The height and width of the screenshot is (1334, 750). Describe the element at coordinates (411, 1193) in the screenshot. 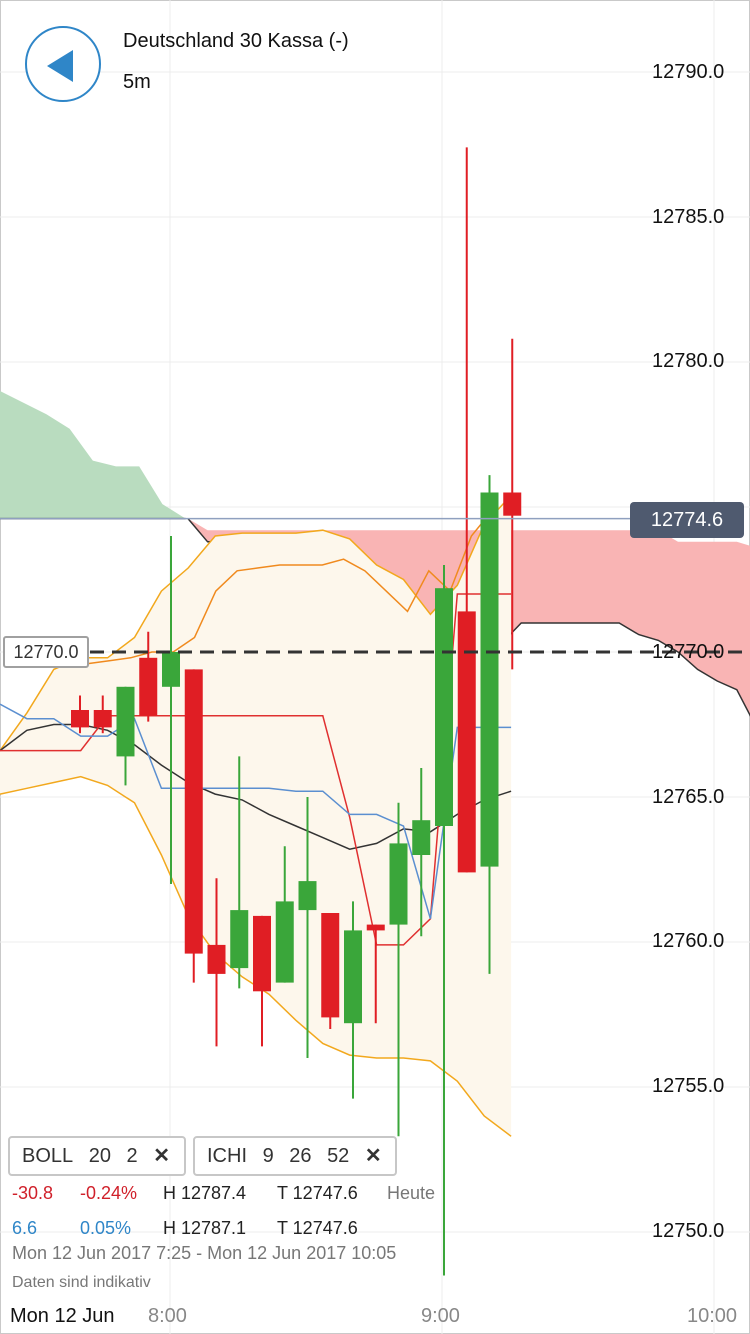

I see `period-label: Heute` at that location.